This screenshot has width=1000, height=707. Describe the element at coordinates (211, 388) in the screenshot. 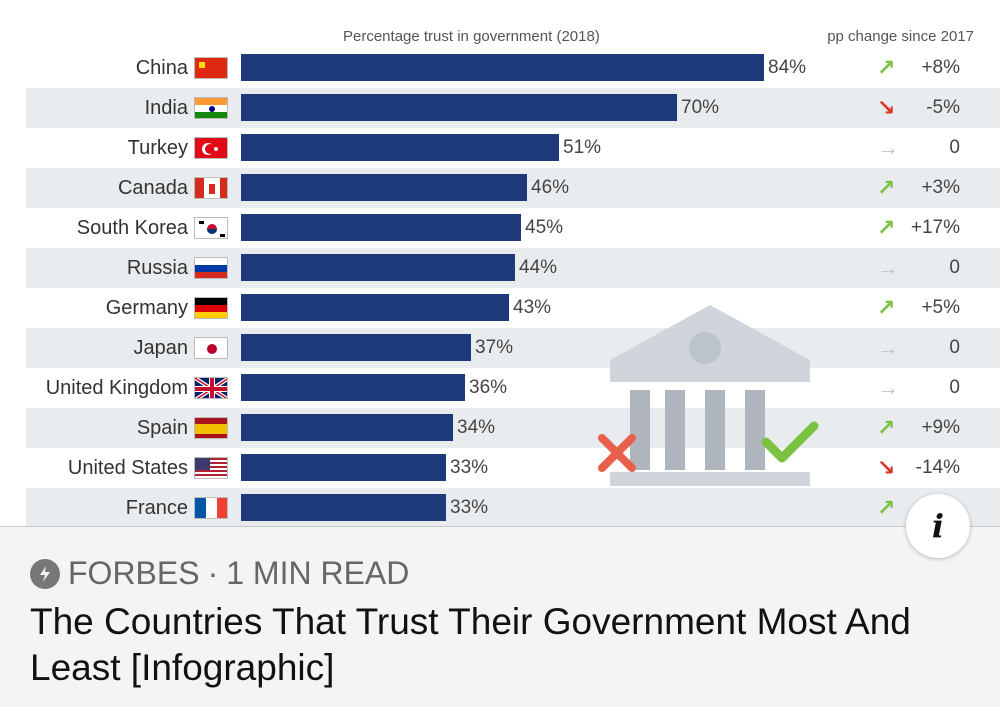

I see `flag-united-kingdom-icon` at that location.